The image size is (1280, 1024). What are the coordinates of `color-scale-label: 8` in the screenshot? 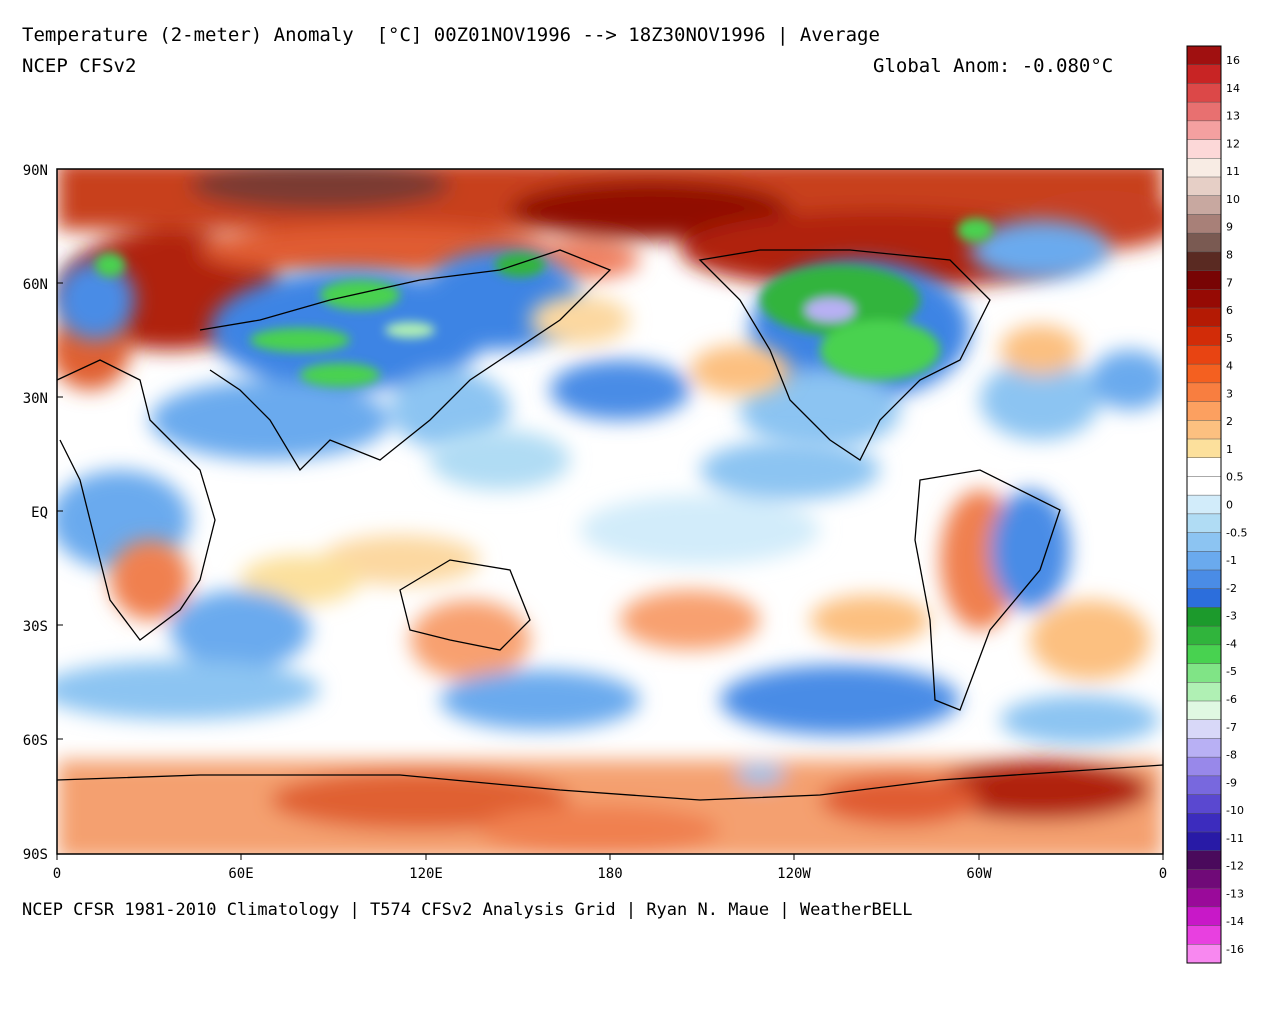 It's located at (1229, 255).